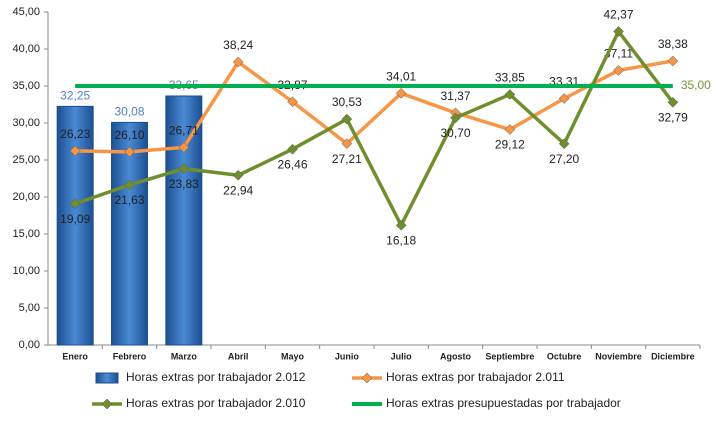  Describe the element at coordinates (673, 44) in the screenshot. I see `data-label: 38,38` at that location.